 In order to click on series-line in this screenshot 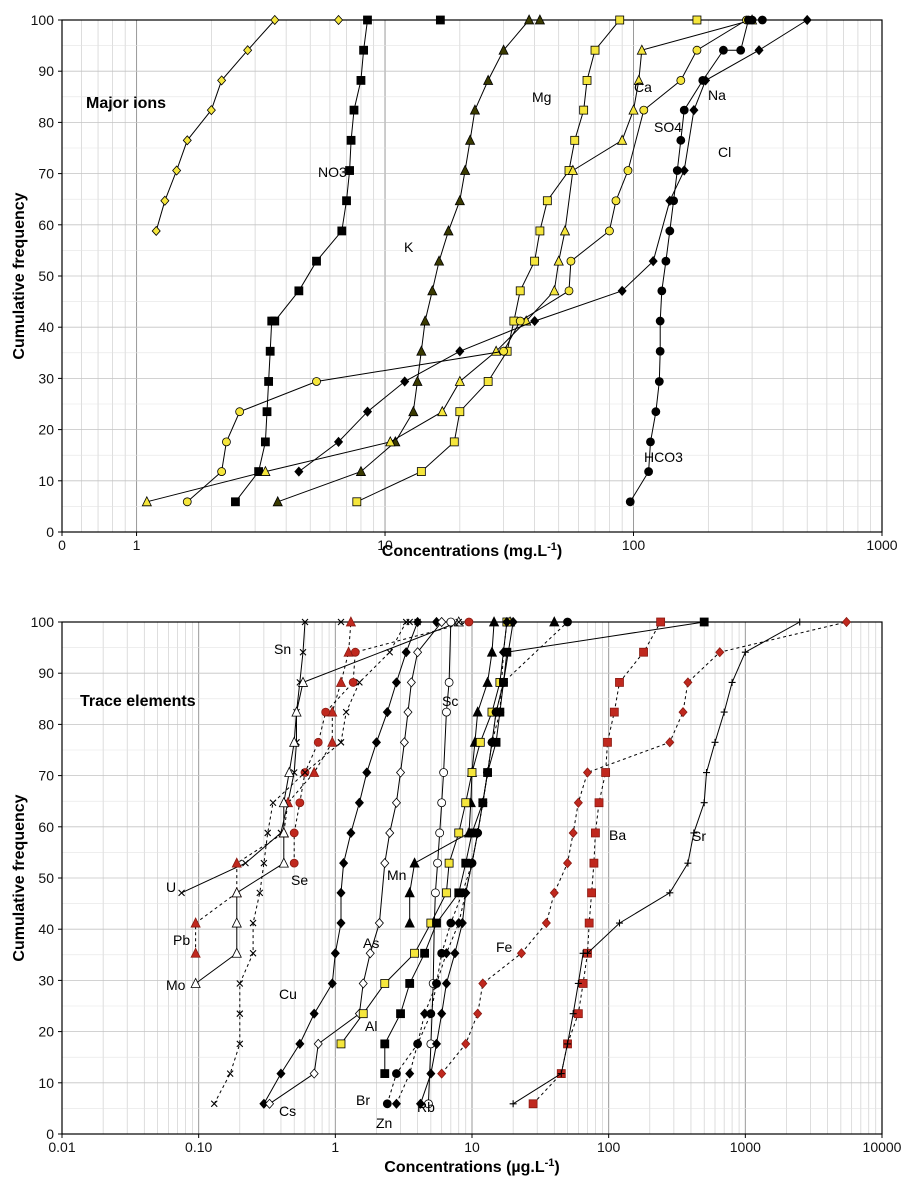, I will do `click(350, 863)`.